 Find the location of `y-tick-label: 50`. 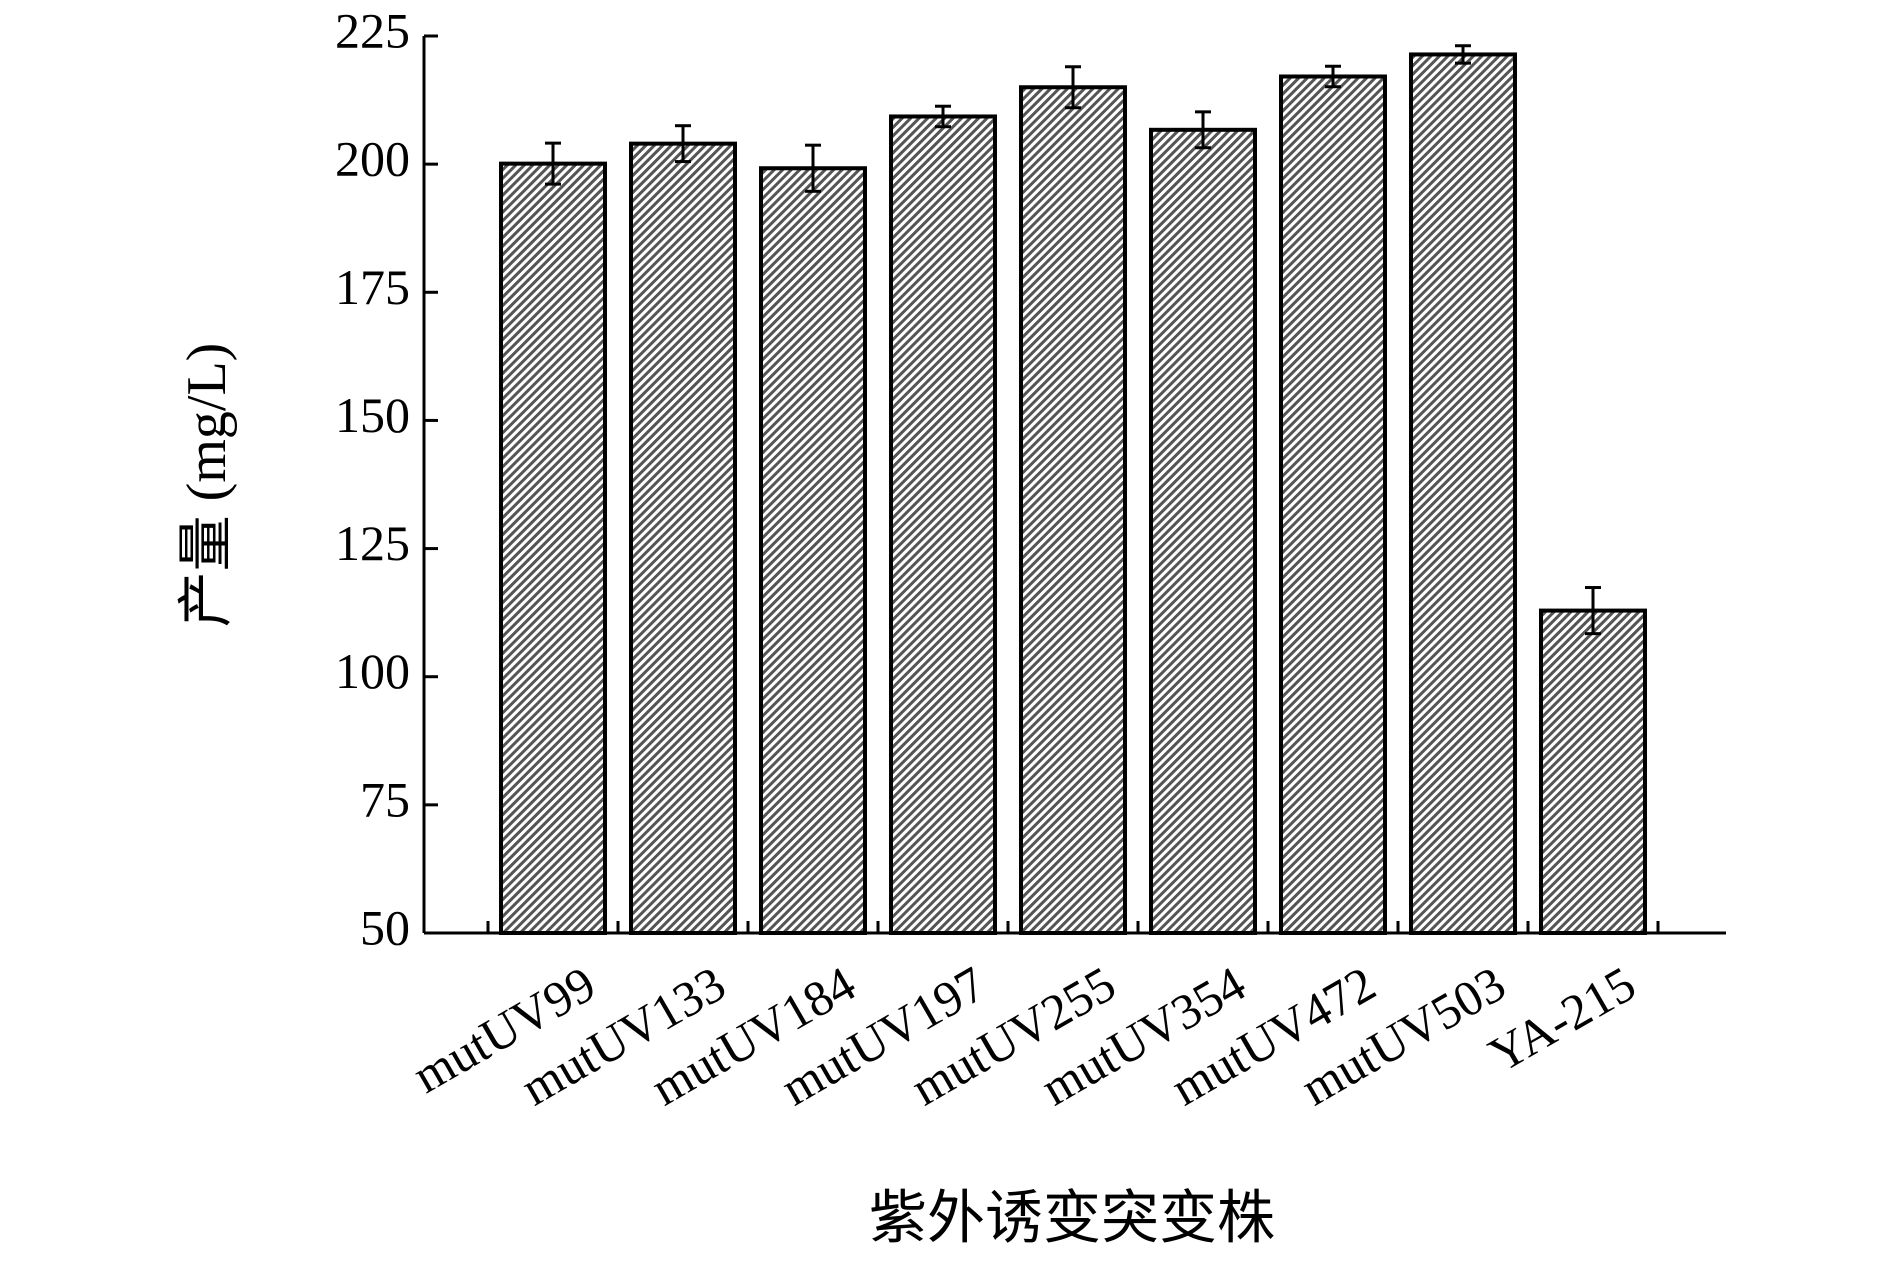

y-tick-label: 50 is located at coordinates (385, 927).